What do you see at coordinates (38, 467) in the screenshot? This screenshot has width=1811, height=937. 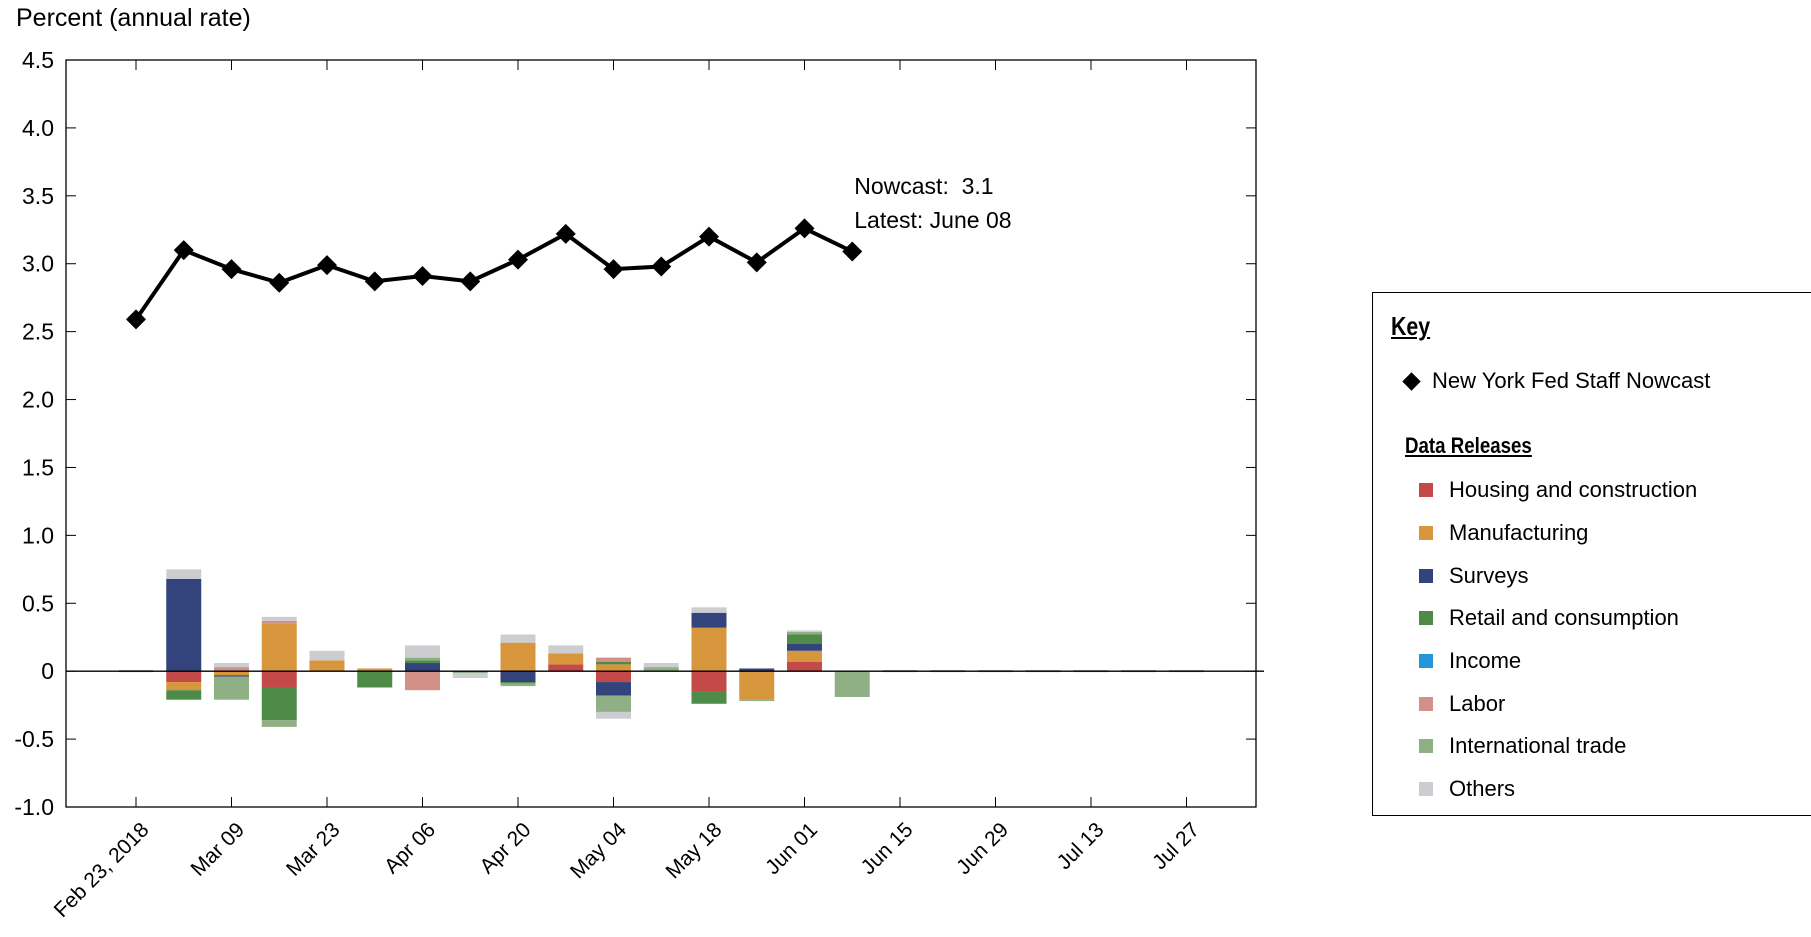 I see `y-tick-label: 1.5` at bounding box center [38, 467].